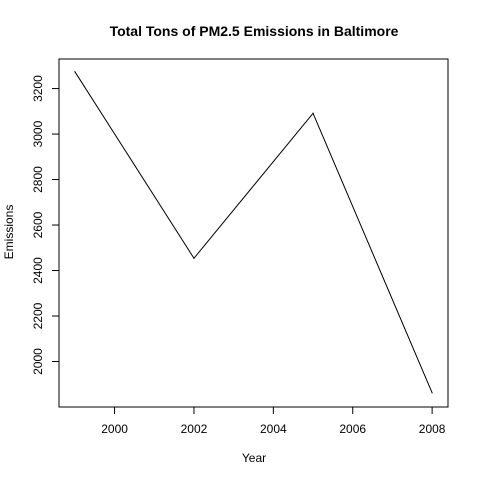  Describe the element at coordinates (273, 429) in the screenshot. I see `x-tick-label: 2004` at that location.